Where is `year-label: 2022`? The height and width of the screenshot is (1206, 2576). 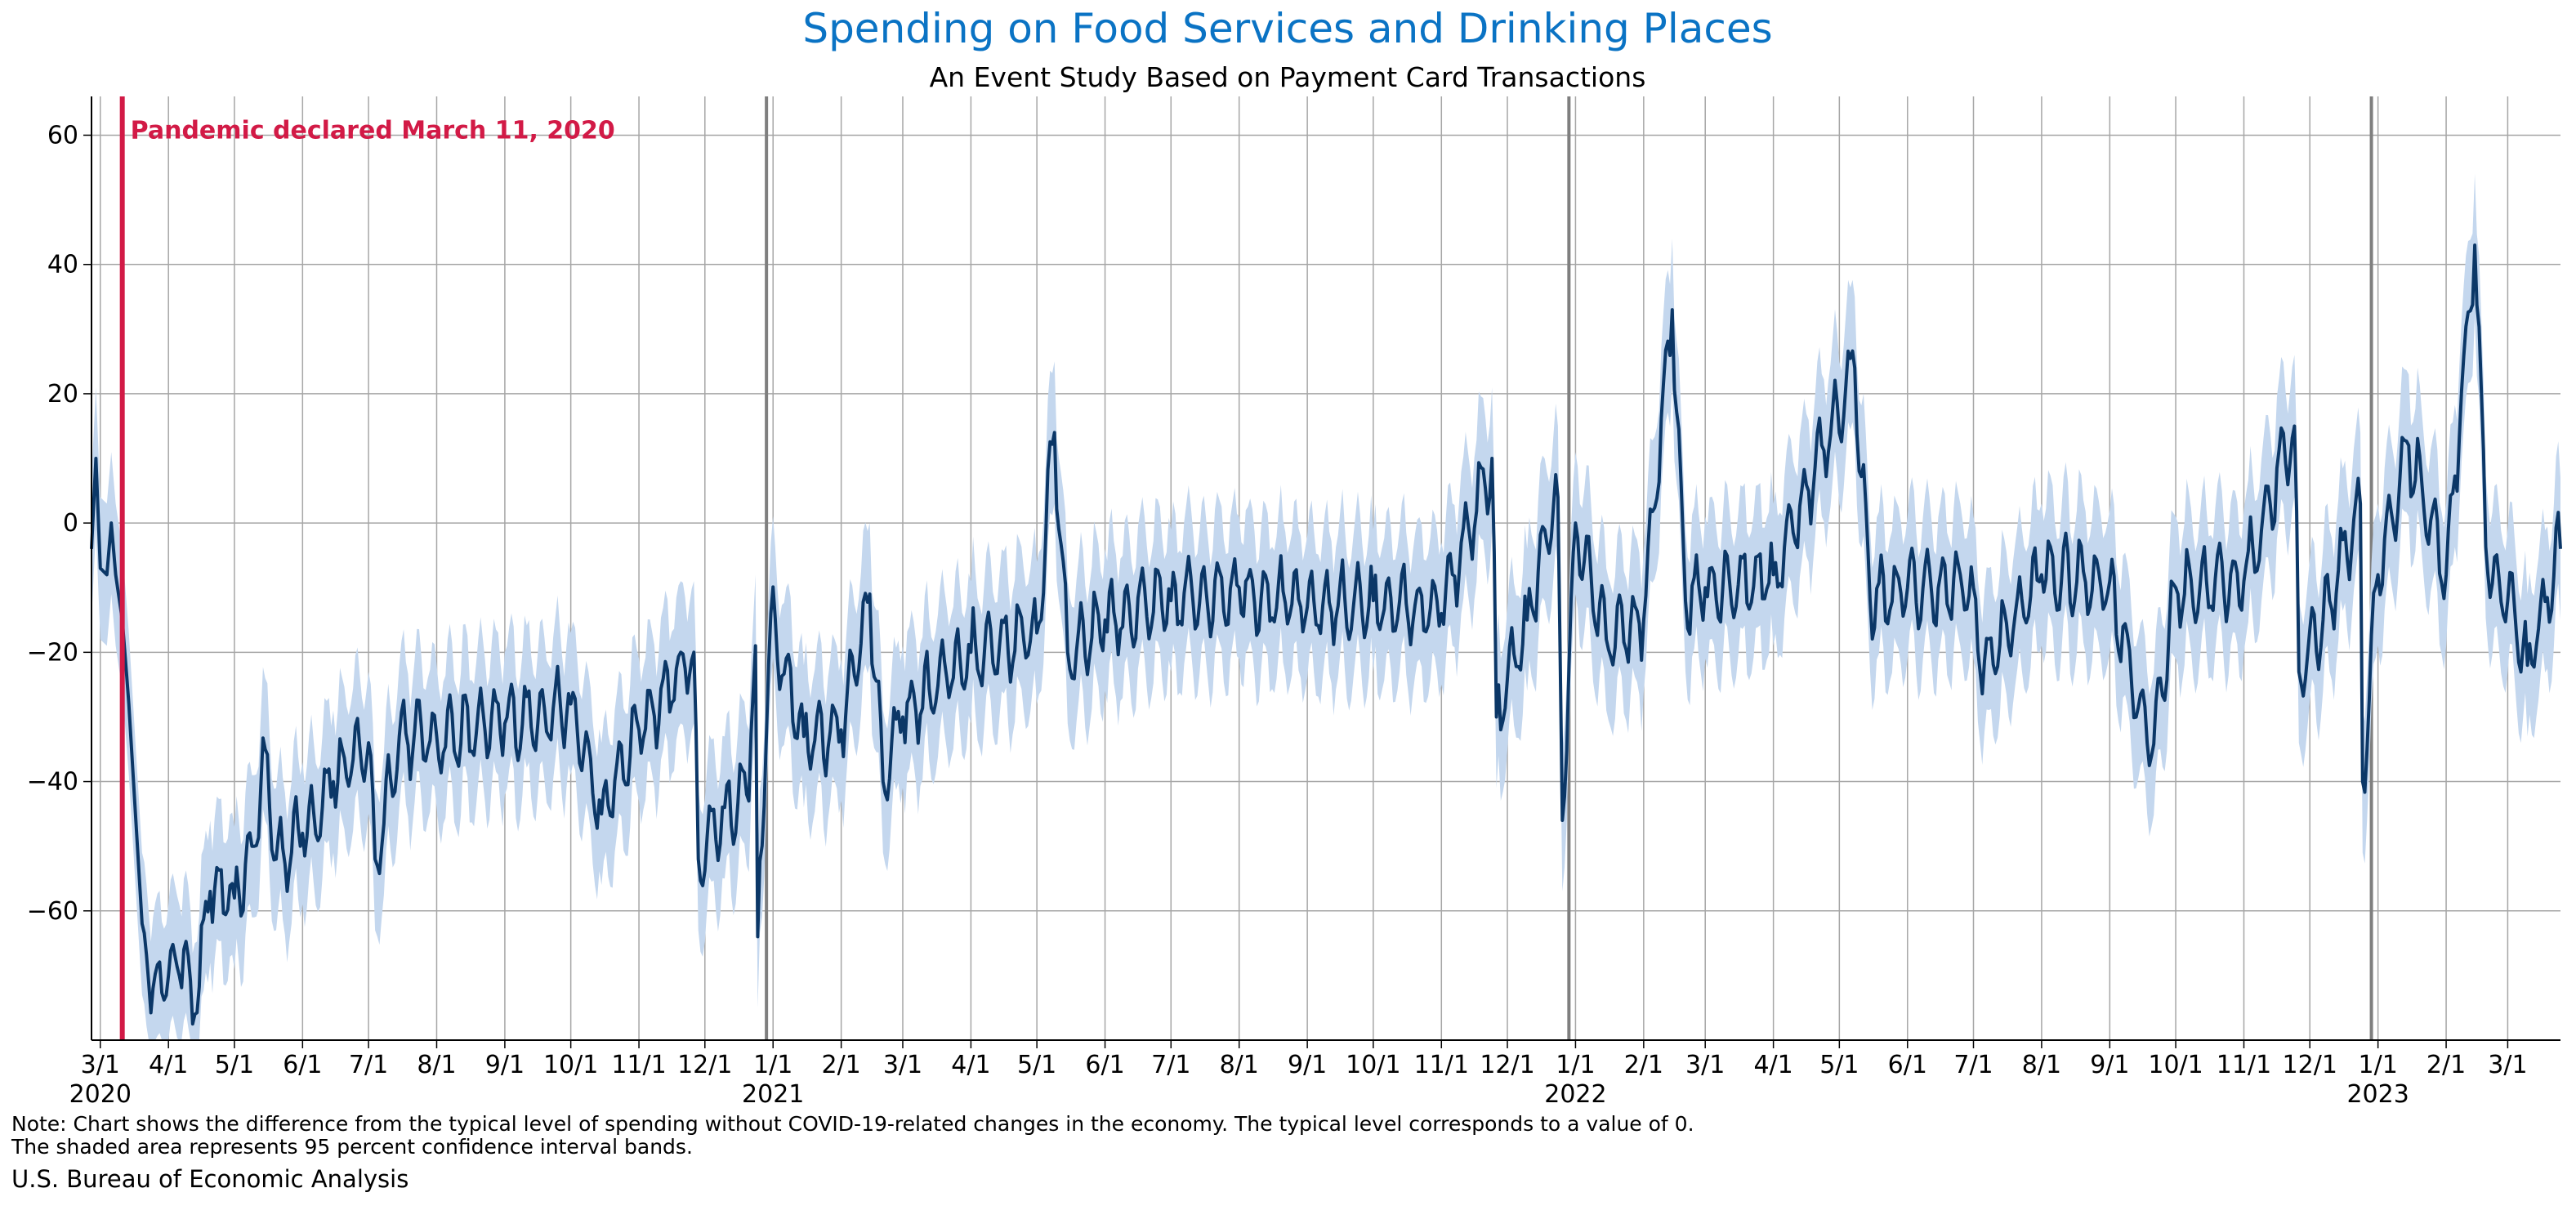 year-label: 2022 is located at coordinates (1575, 1094).